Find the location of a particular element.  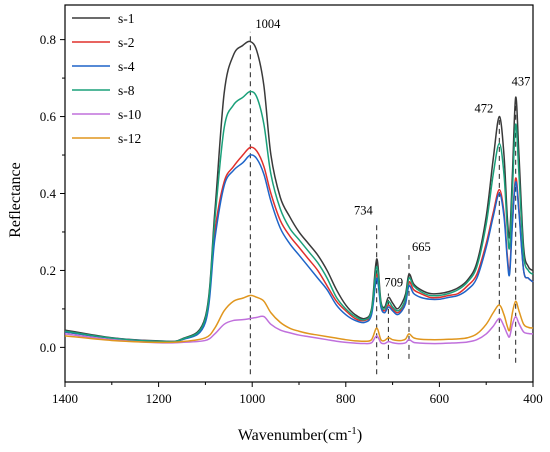

x-tick-label: 800 is located at coordinates (346, 398).